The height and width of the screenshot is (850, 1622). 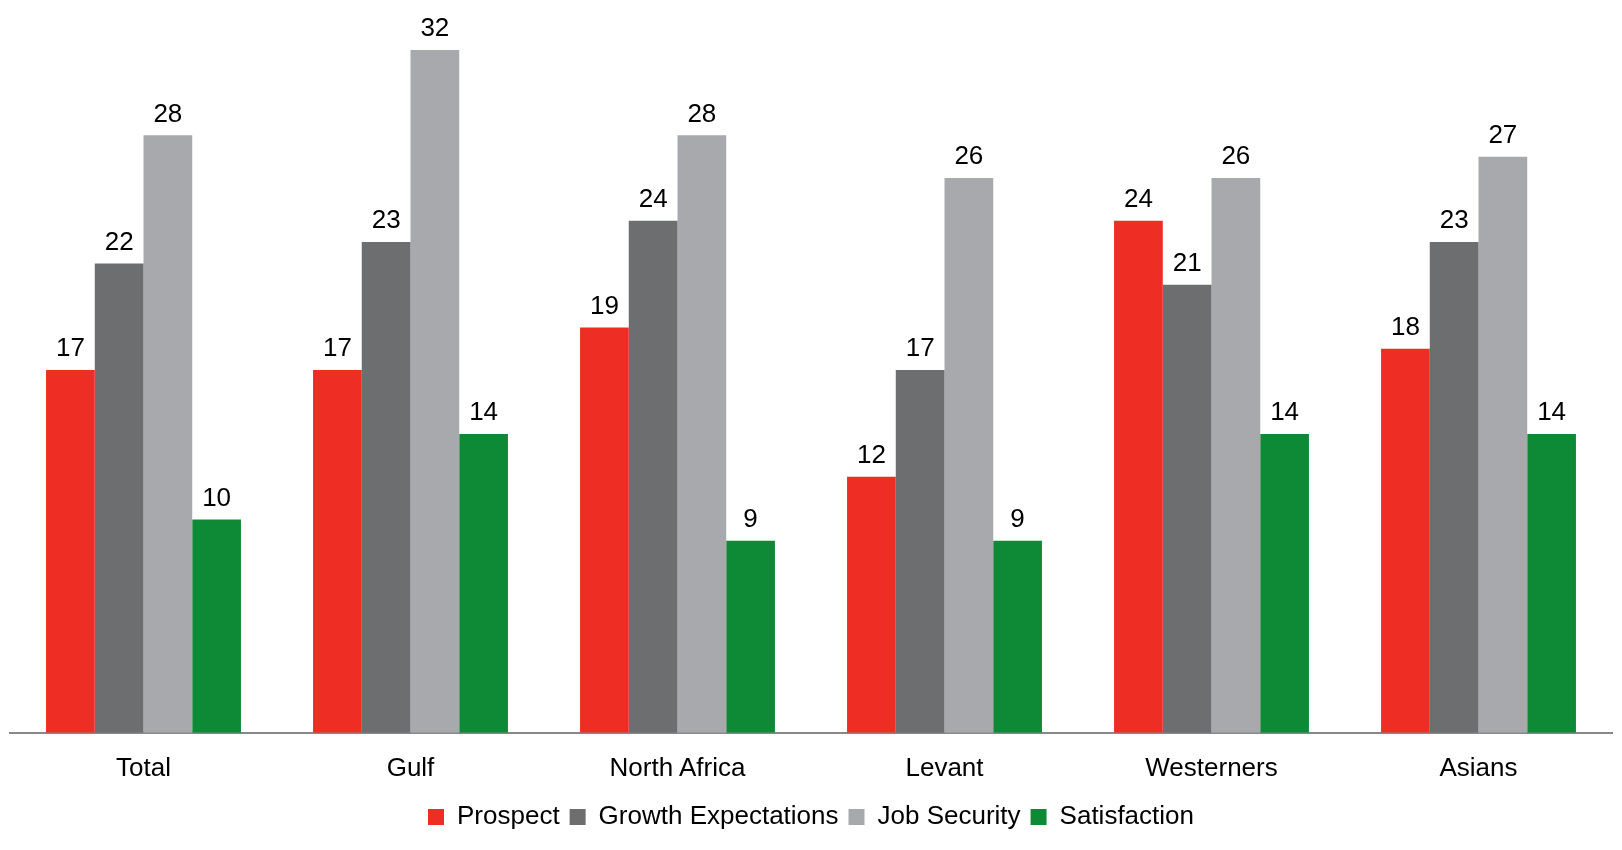 What do you see at coordinates (509, 815) in the screenshot?
I see `legend-label: Prospect` at bounding box center [509, 815].